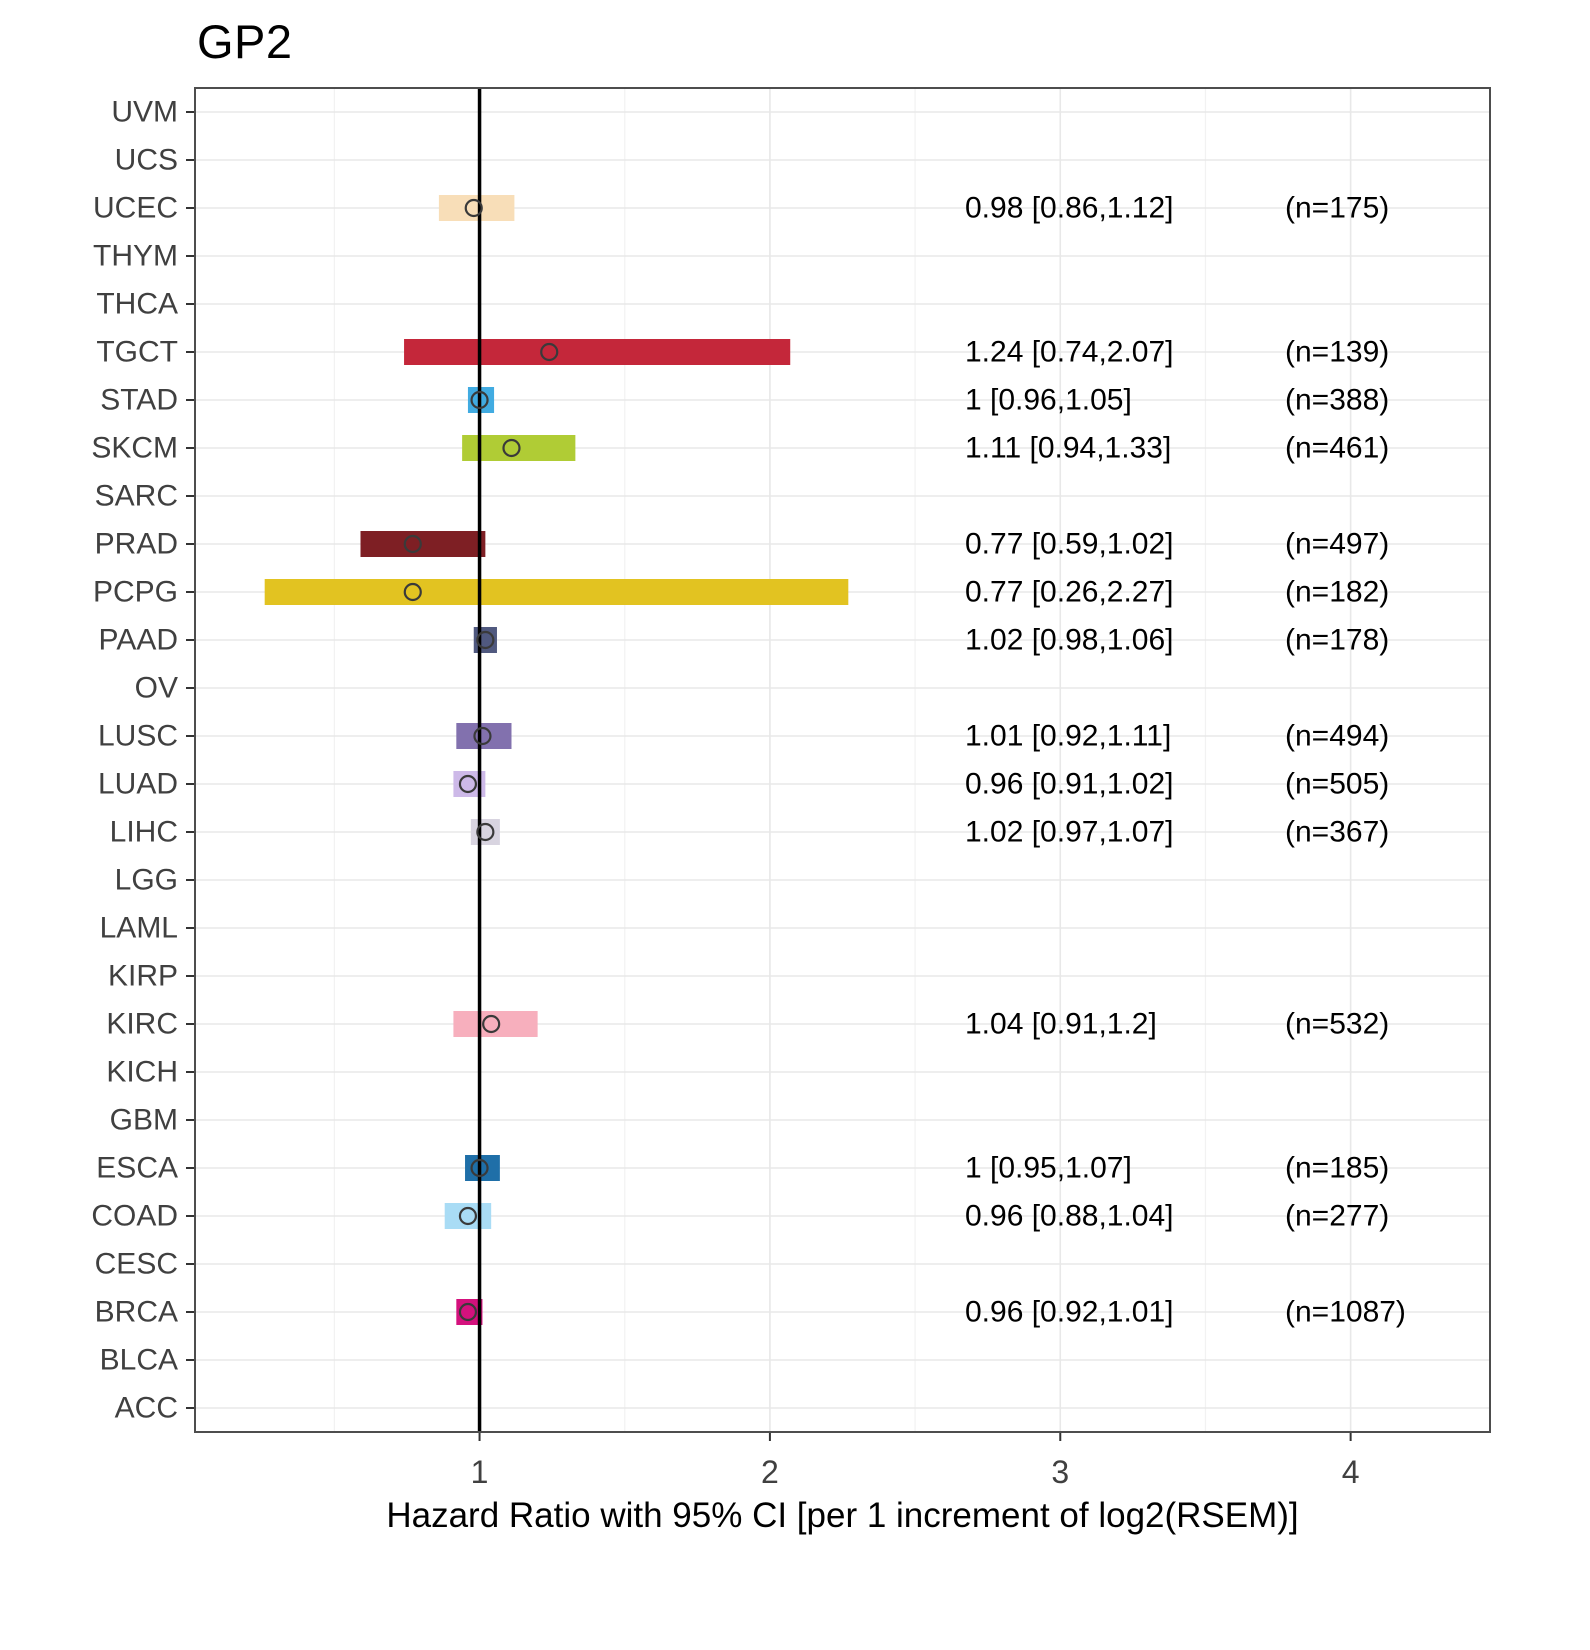  Describe the element at coordinates (1048, 400) in the screenshot. I see `hr-ci-annotation: 1 [0.96,1.05]` at that location.